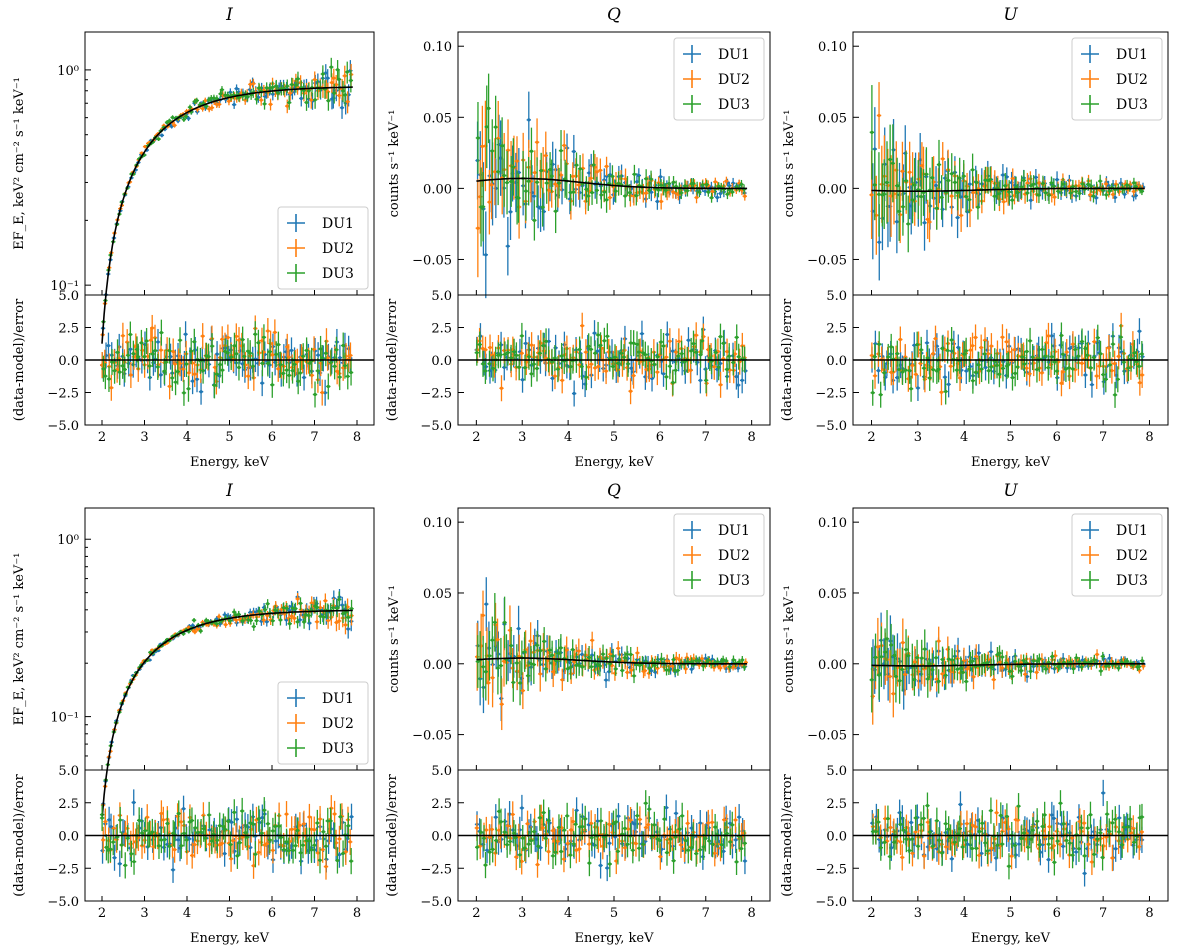 This screenshot has height=949, width=1200. What do you see at coordinates (68, 329) in the screenshot?
I see `residual-y-tick-label: 2.5` at bounding box center [68, 329].